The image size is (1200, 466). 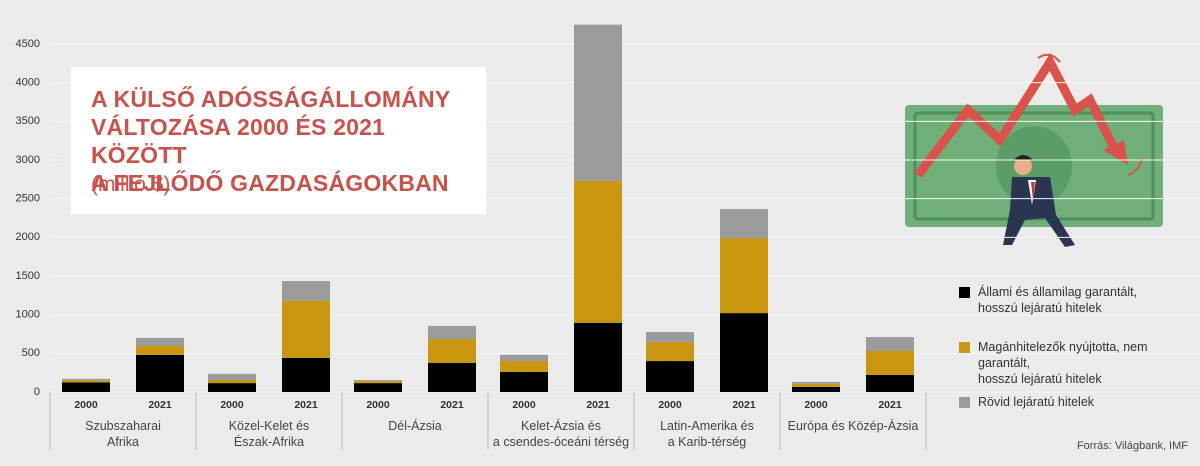 I want to click on y-tick-label: 4000, so click(x=28, y=83).